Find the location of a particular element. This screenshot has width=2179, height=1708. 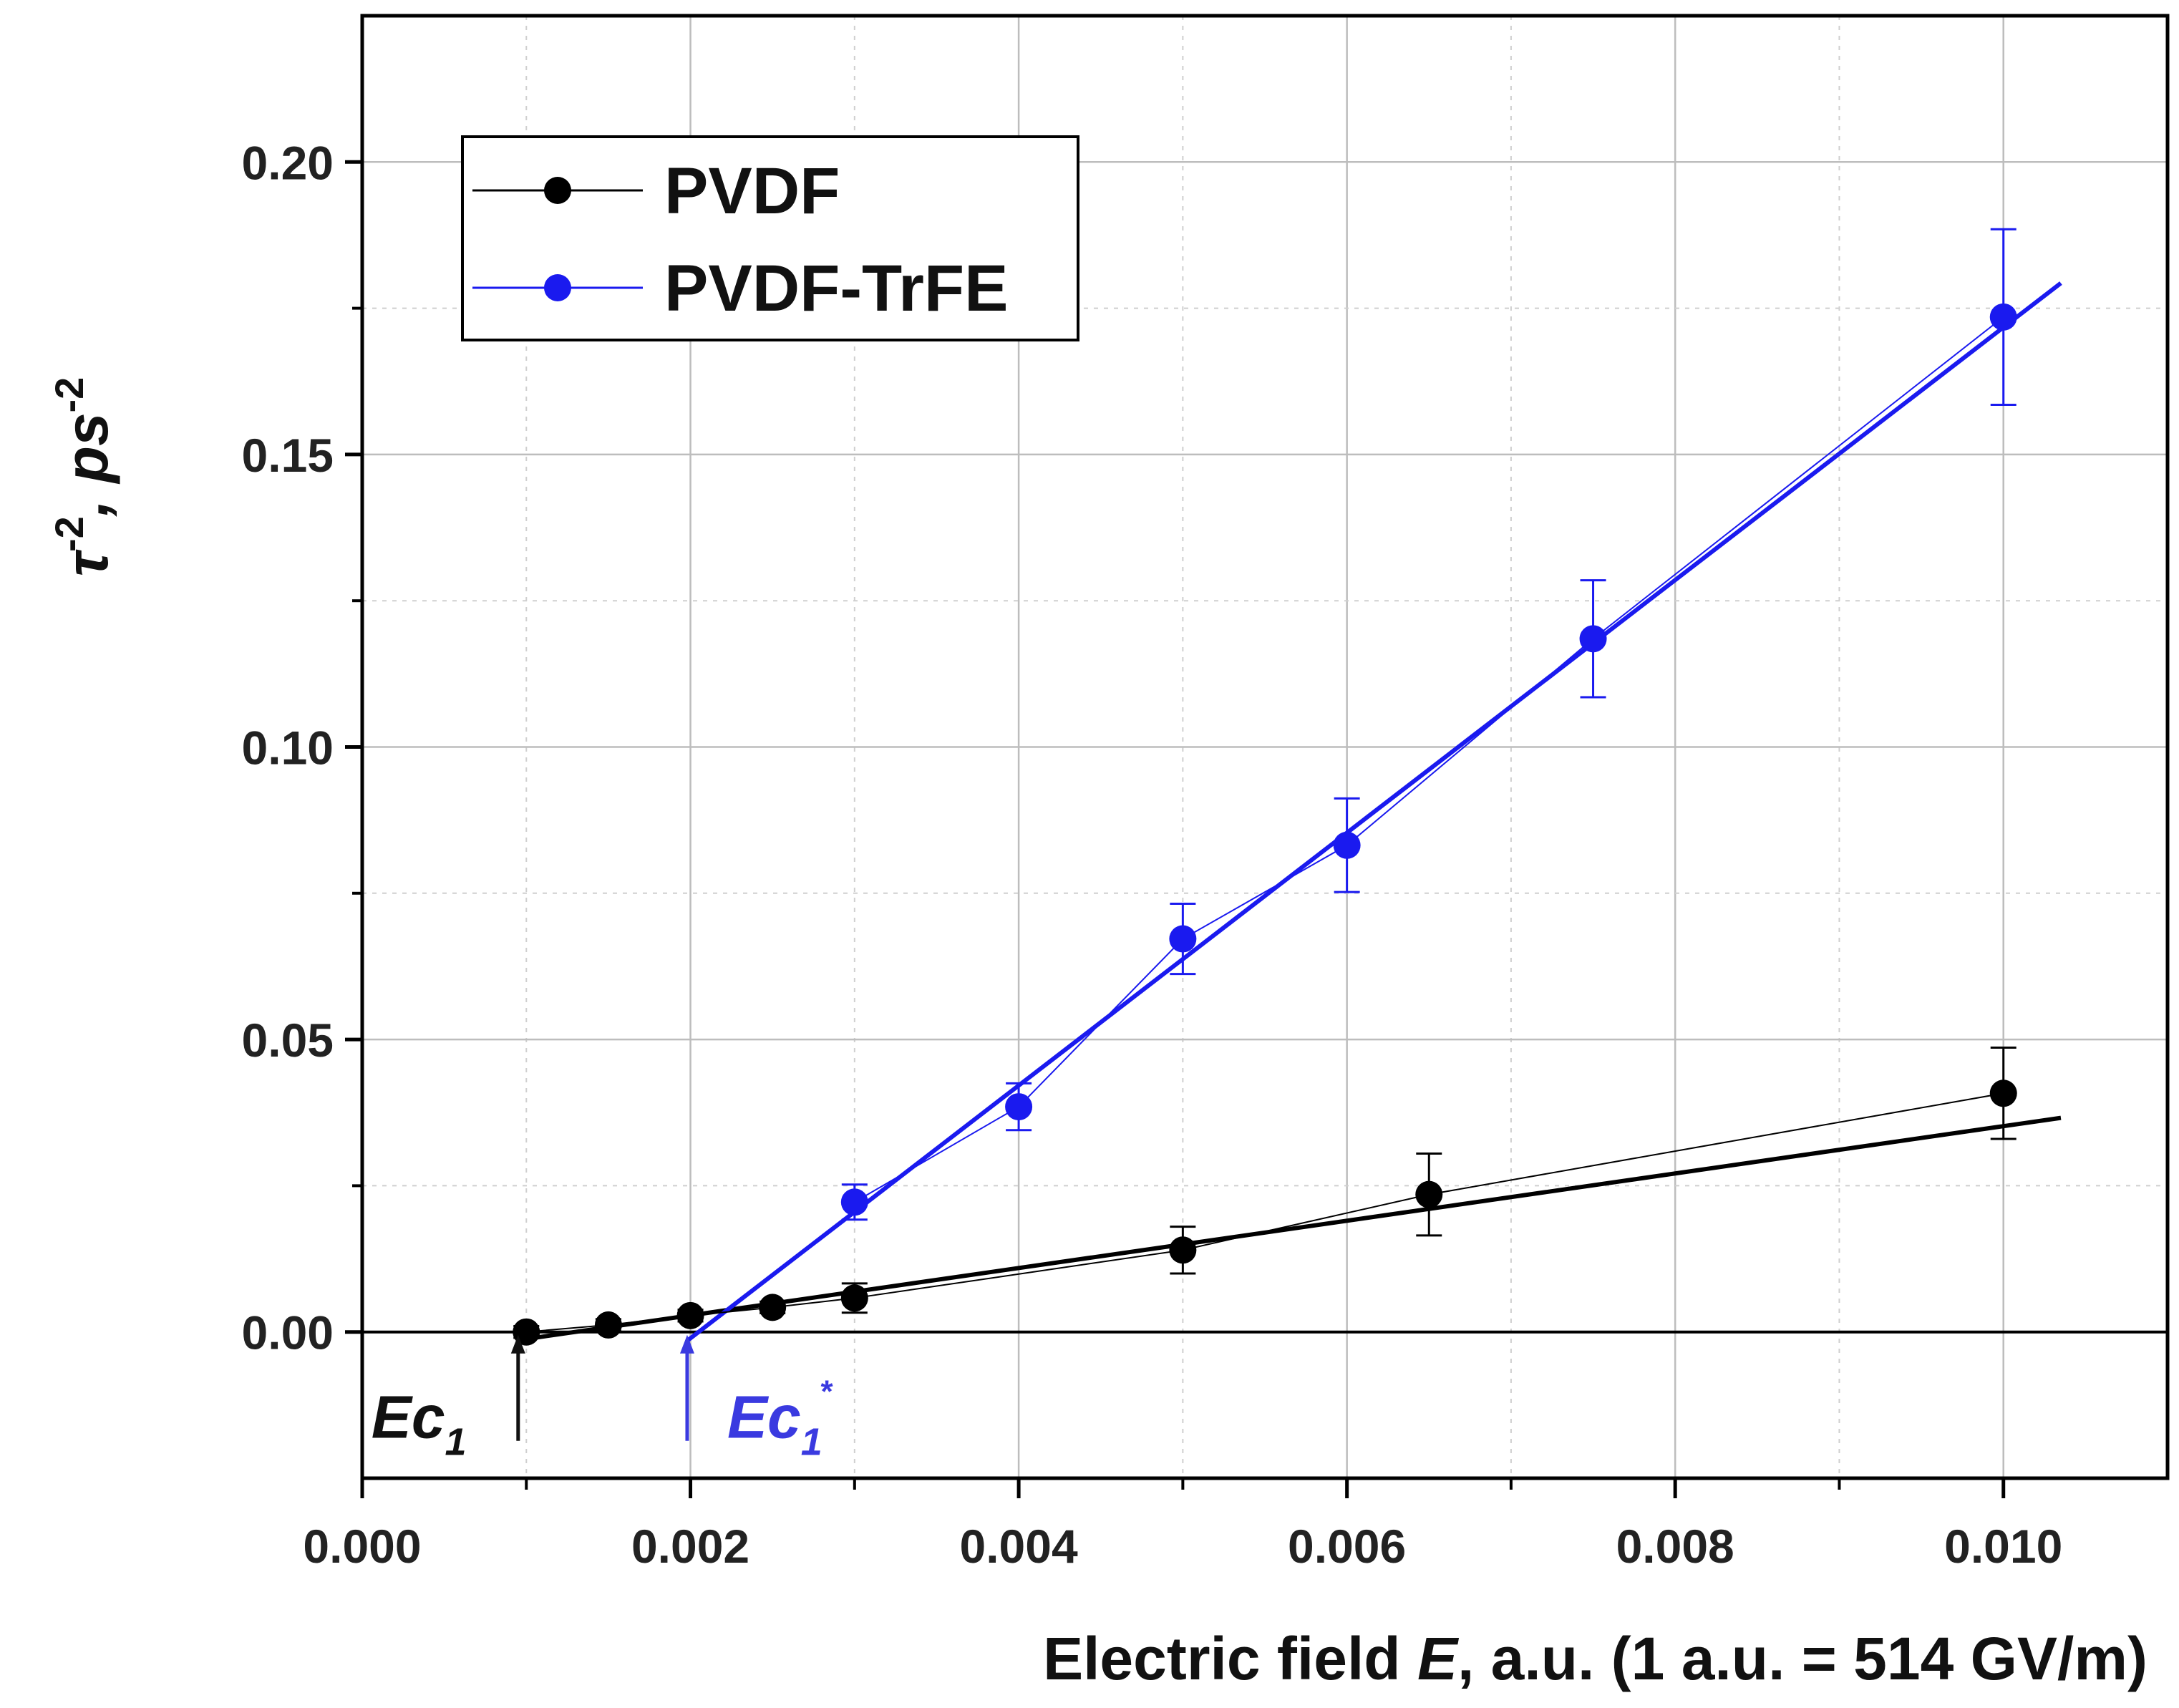

x-axis-title-prefix: Electric field is located at coordinates (1230, 1659).